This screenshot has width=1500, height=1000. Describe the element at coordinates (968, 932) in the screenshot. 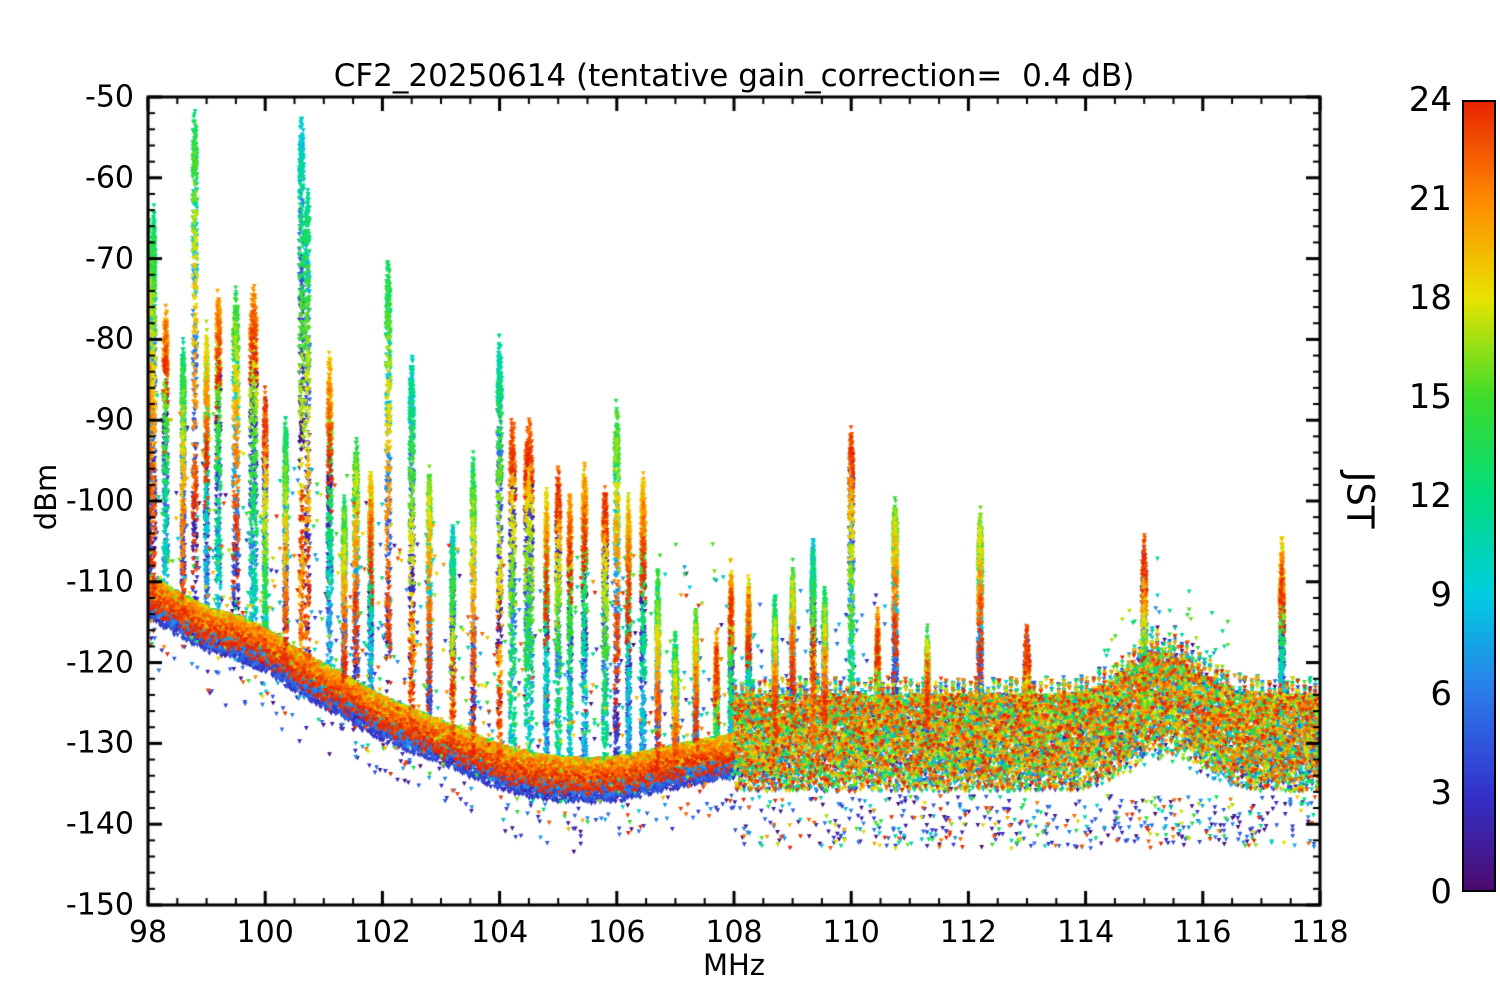

I see `x-tick-label: 112` at that location.